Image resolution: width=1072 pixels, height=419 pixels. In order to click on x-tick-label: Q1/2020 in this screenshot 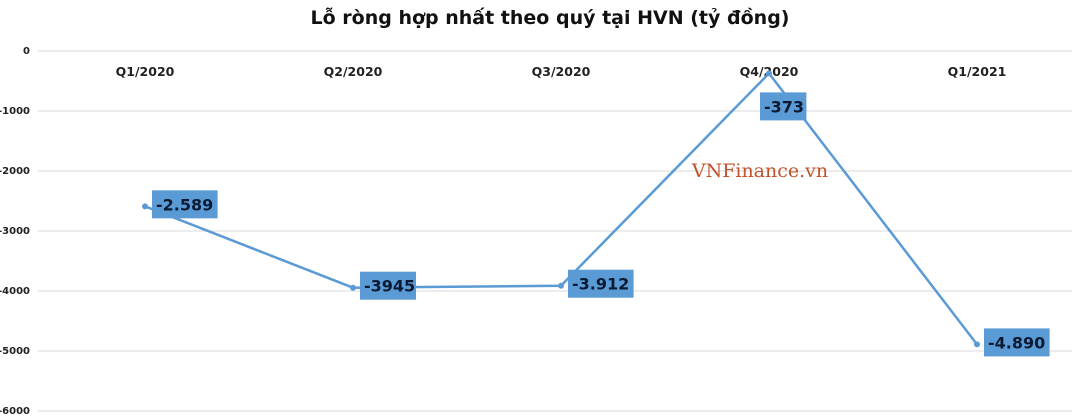, I will do `click(145, 71)`.